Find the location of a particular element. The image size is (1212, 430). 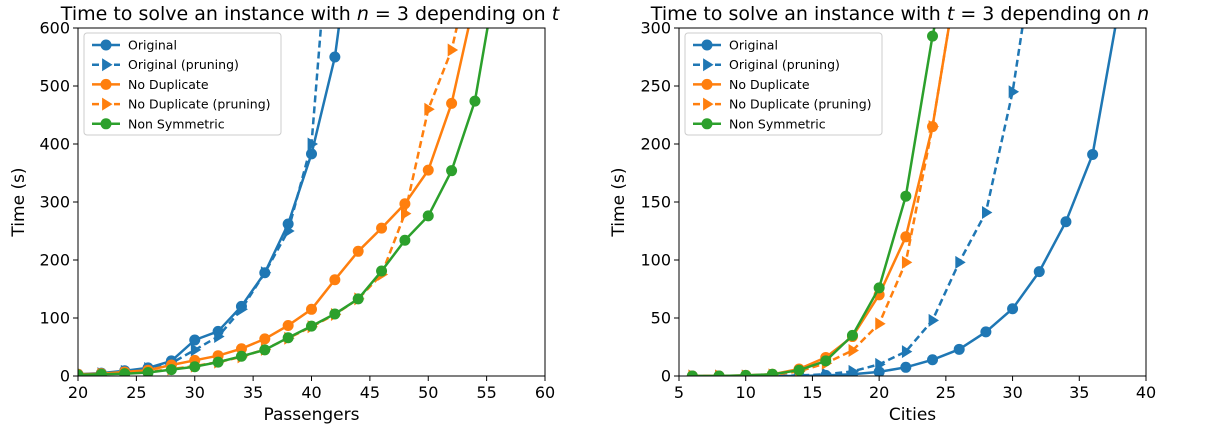

x-axis-label: Passengers is located at coordinates (312, 415).